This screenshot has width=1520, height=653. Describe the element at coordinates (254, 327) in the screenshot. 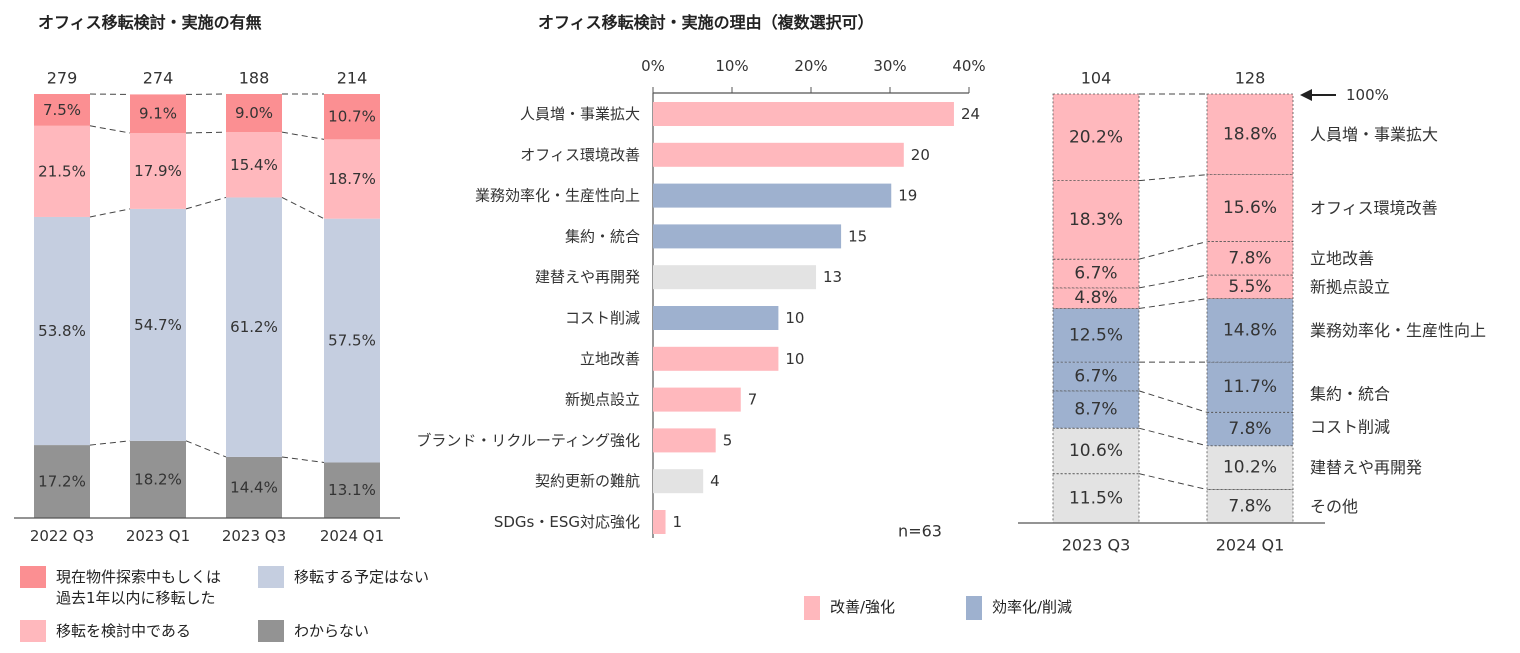

I see `segment-value-label: 61.2%` at that location.